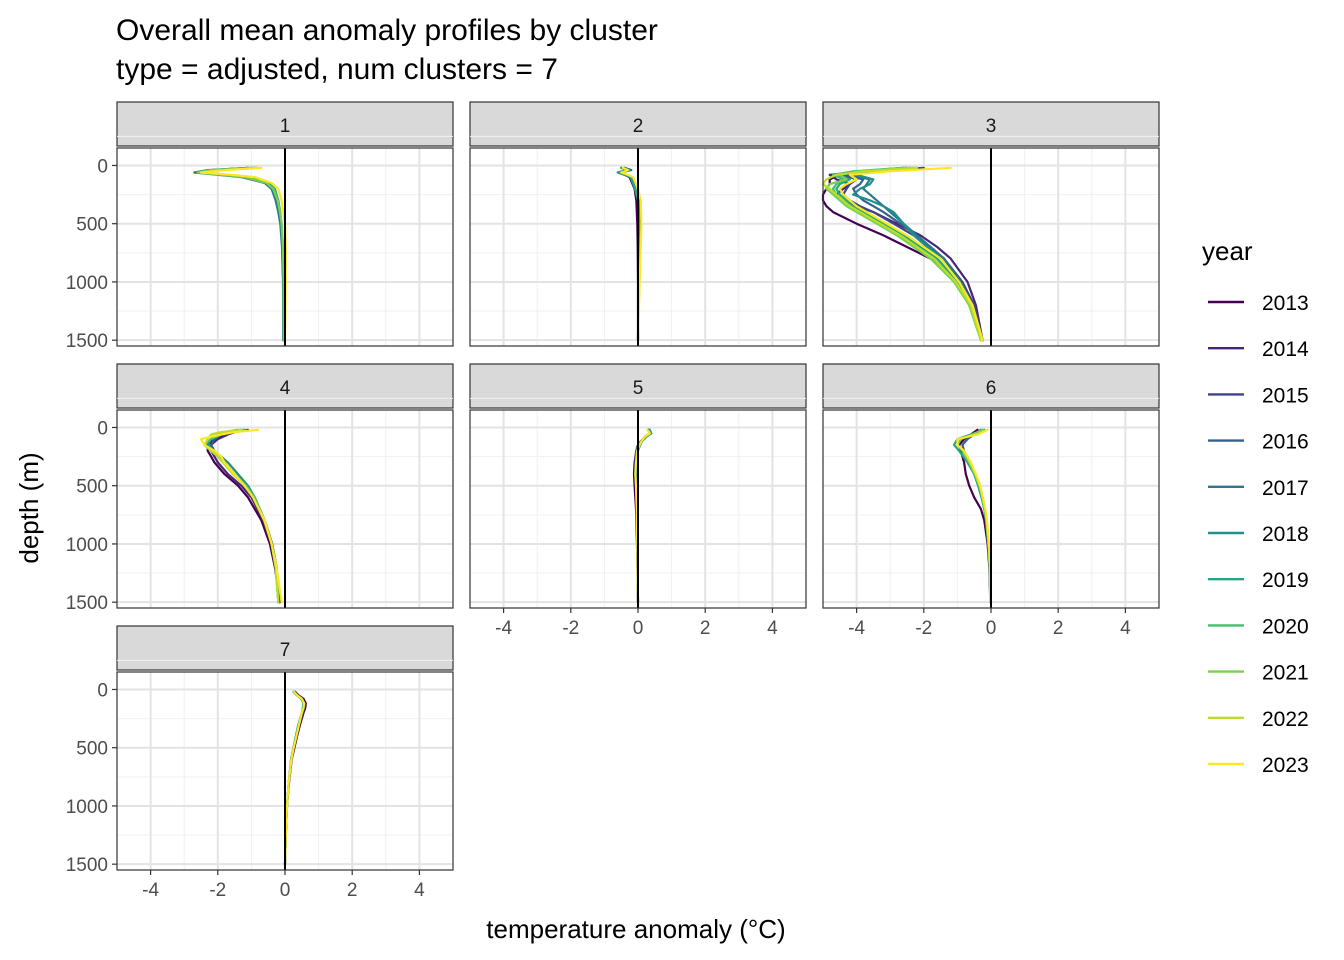 This screenshot has height=960, width=1344. What do you see at coordinates (1285, 488) in the screenshot?
I see `legend-label: 2017` at bounding box center [1285, 488].